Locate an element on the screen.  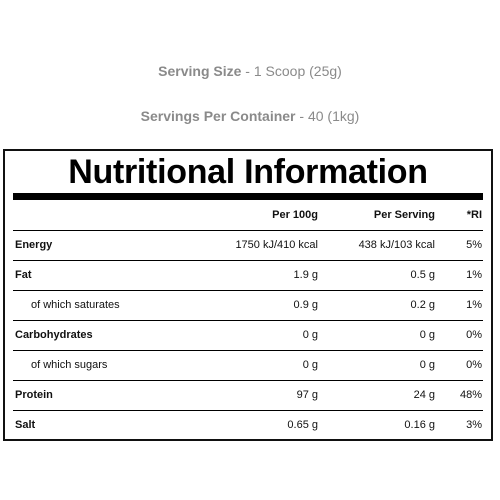
value-per-serving: 0.2 g is located at coordinates (422, 305).